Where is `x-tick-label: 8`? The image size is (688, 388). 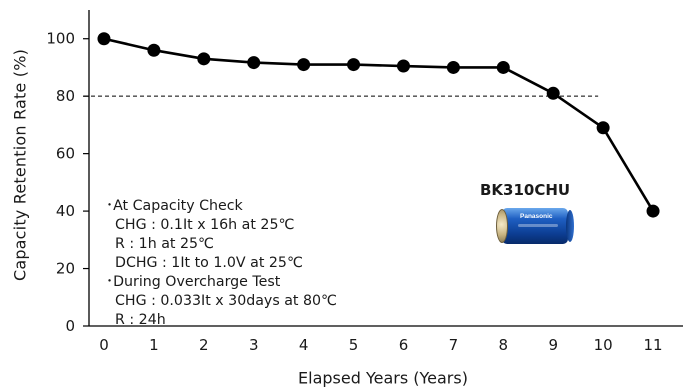
x-tick-label: 8 is located at coordinates (504, 345).